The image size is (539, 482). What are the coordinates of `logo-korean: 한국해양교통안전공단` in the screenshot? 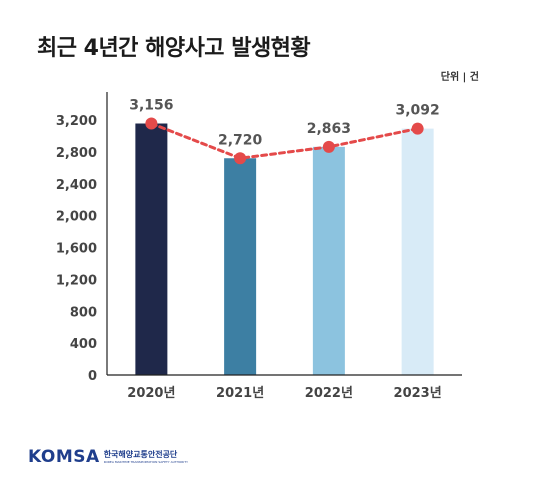 It's located at (140, 454).